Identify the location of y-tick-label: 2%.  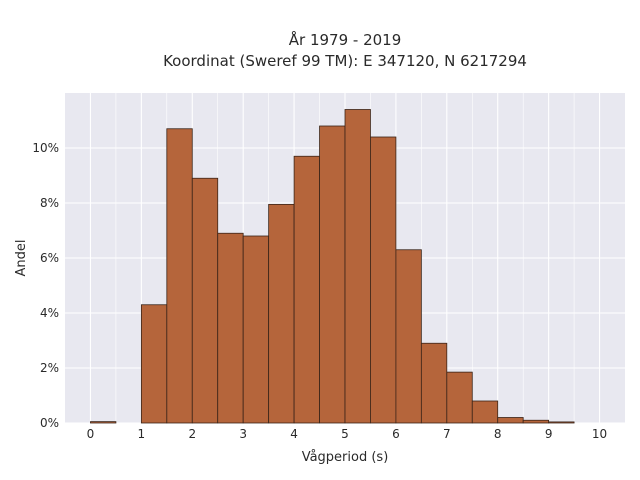
(49, 368).